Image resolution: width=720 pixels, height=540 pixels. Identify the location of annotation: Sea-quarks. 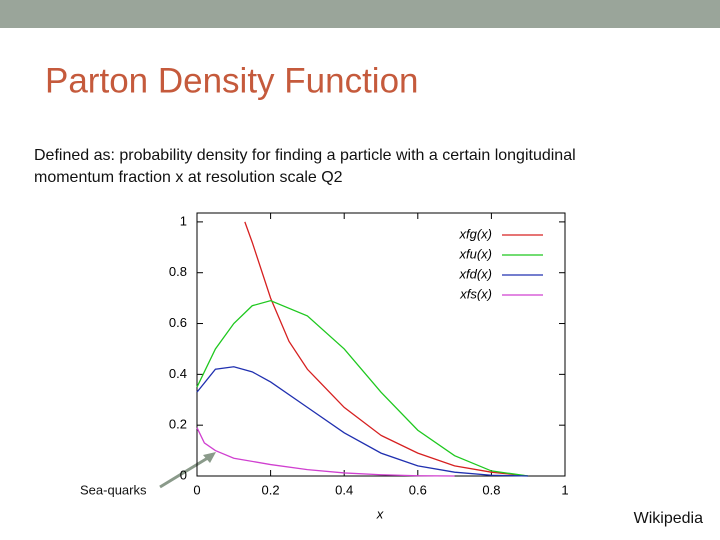
(113, 489).